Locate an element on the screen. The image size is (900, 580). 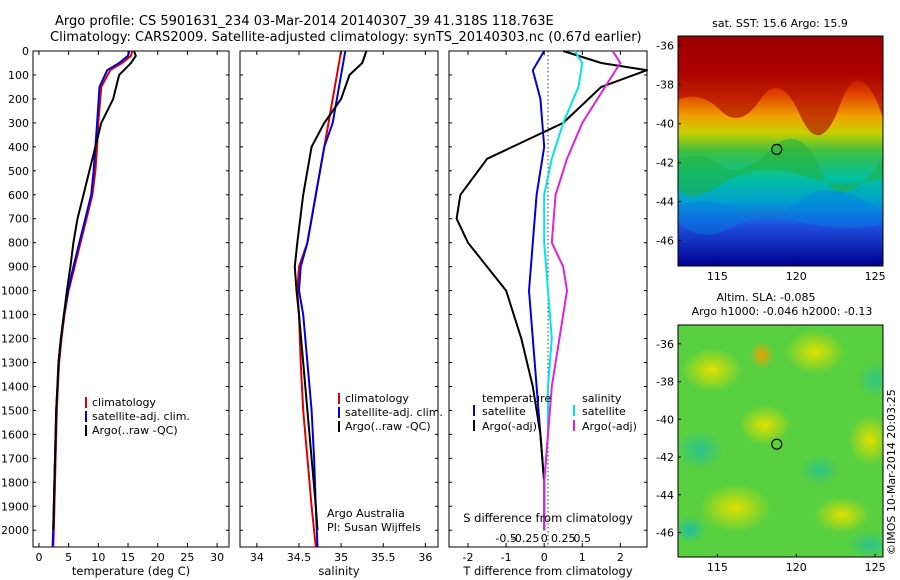
depth-tick-label: 1000 is located at coordinates (15, 291).